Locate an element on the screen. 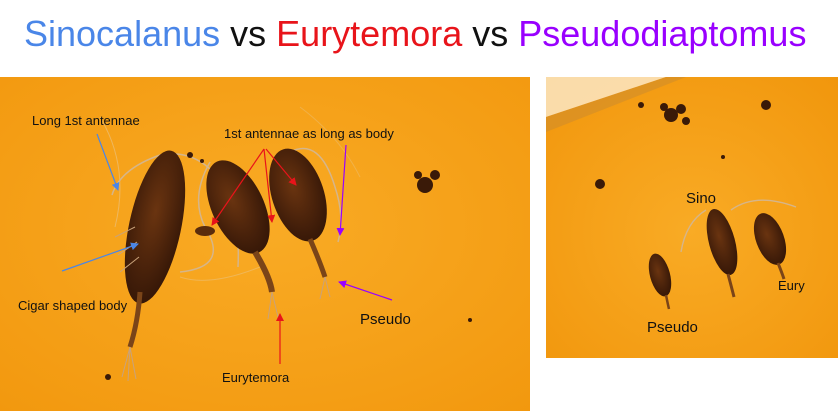 The image size is (838, 411). label-pseudo-right: Pseudo is located at coordinates (672, 327).